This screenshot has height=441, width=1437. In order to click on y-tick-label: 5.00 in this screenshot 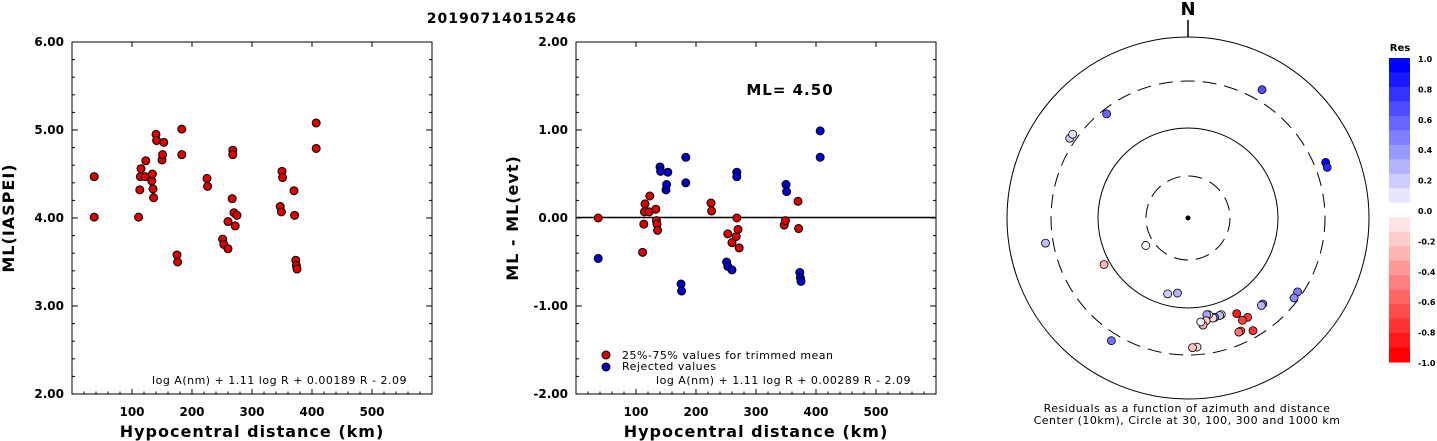, I will do `click(49, 130)`.